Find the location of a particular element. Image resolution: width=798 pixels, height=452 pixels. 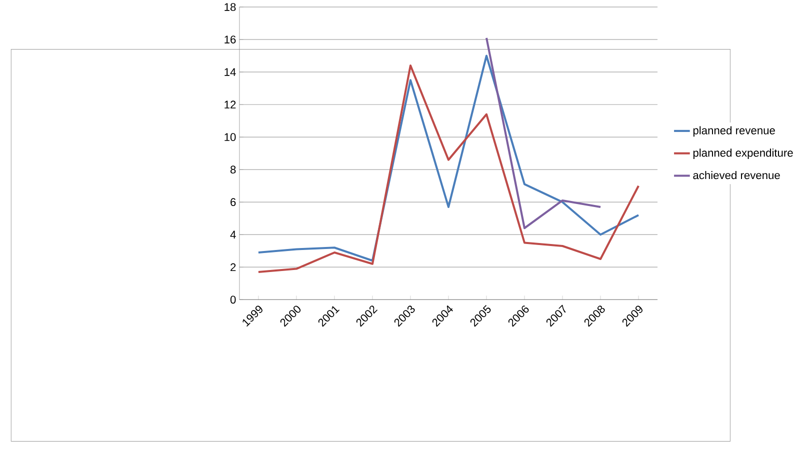

y-tick-label: 18 is located at coordinates (230, 6).